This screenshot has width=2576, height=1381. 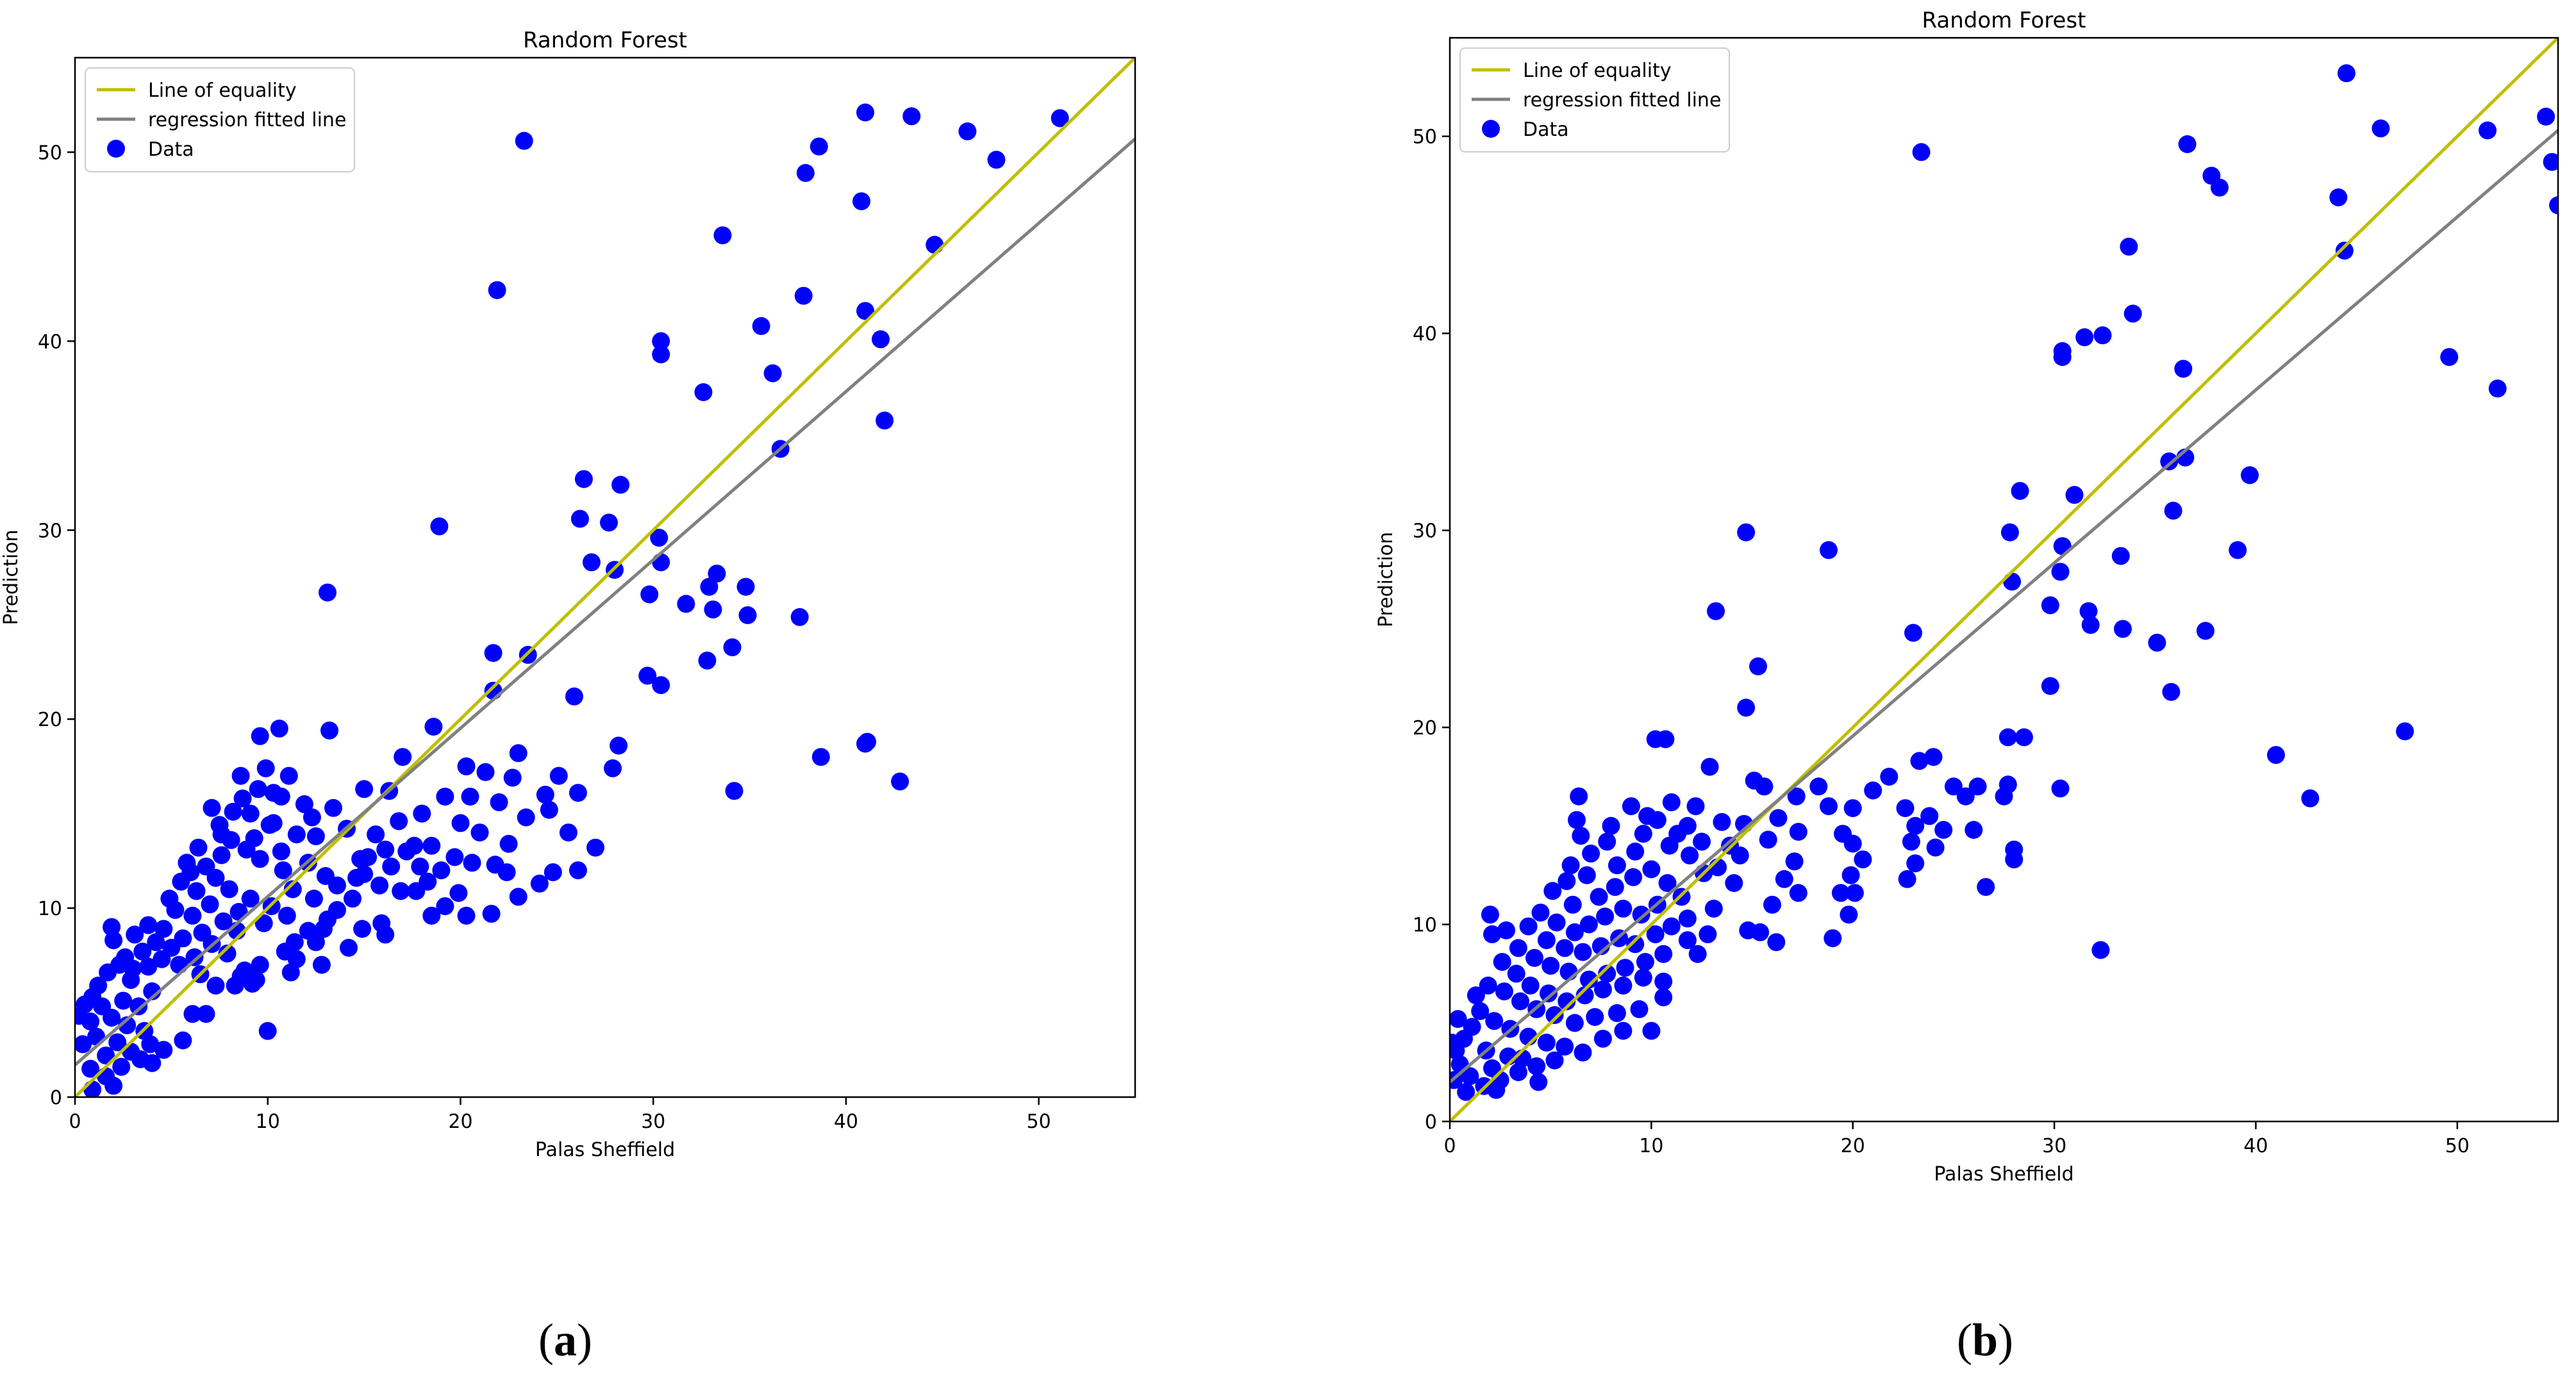 What do you see at coordinates (1598, 71) in the screenshot?
I see `legend-label: Line of equality` at bounding box center [1598, 71].